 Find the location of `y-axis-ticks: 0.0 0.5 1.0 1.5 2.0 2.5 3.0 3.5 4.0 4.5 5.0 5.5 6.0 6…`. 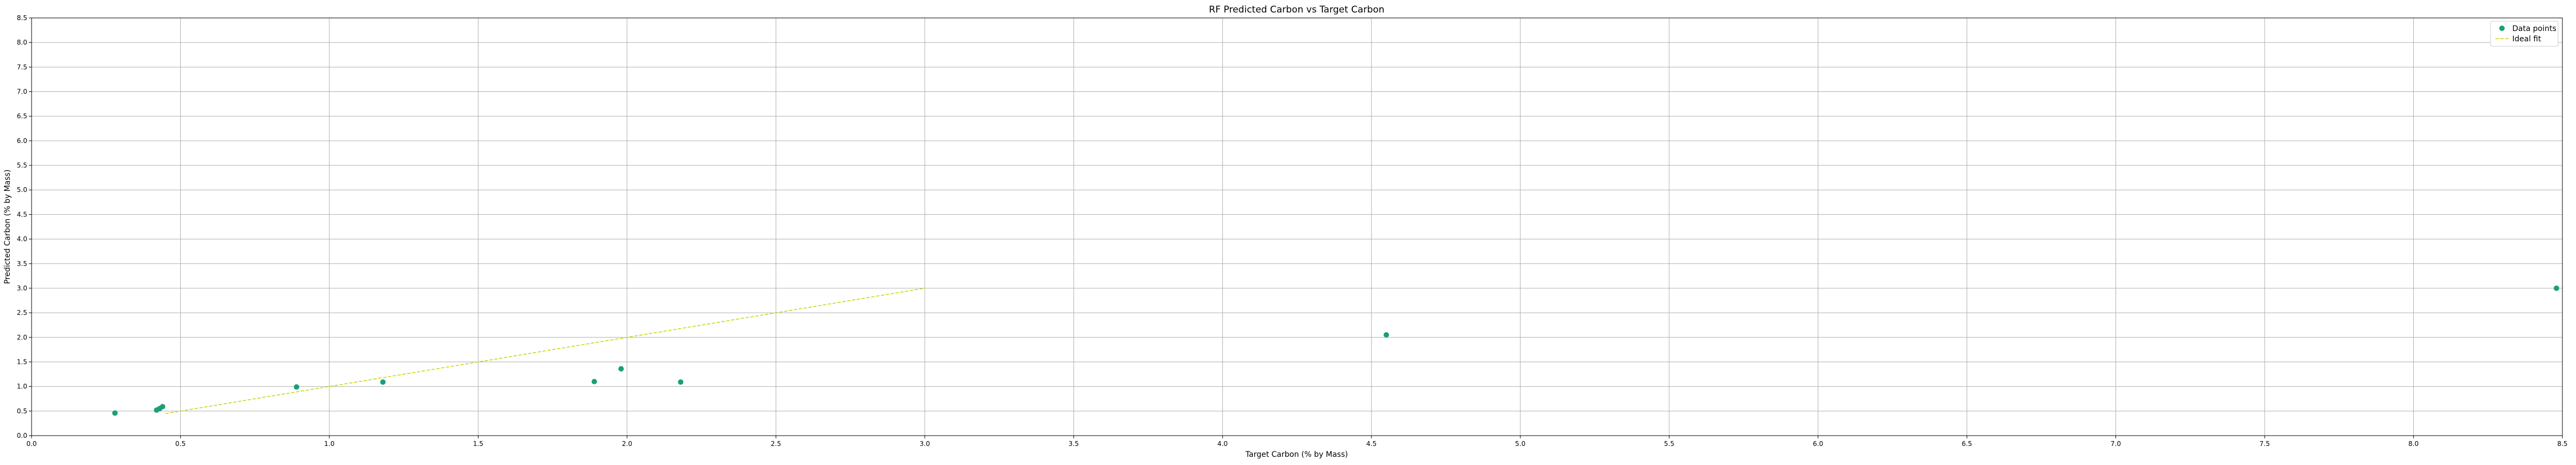

y-axis-ticks: 0.0 0.5 1.0 1.5 2.0 2.5 3.0 3.5 4.0 4.5 5.0 5.5 6.0 6… is located at coordinates (24, 226).